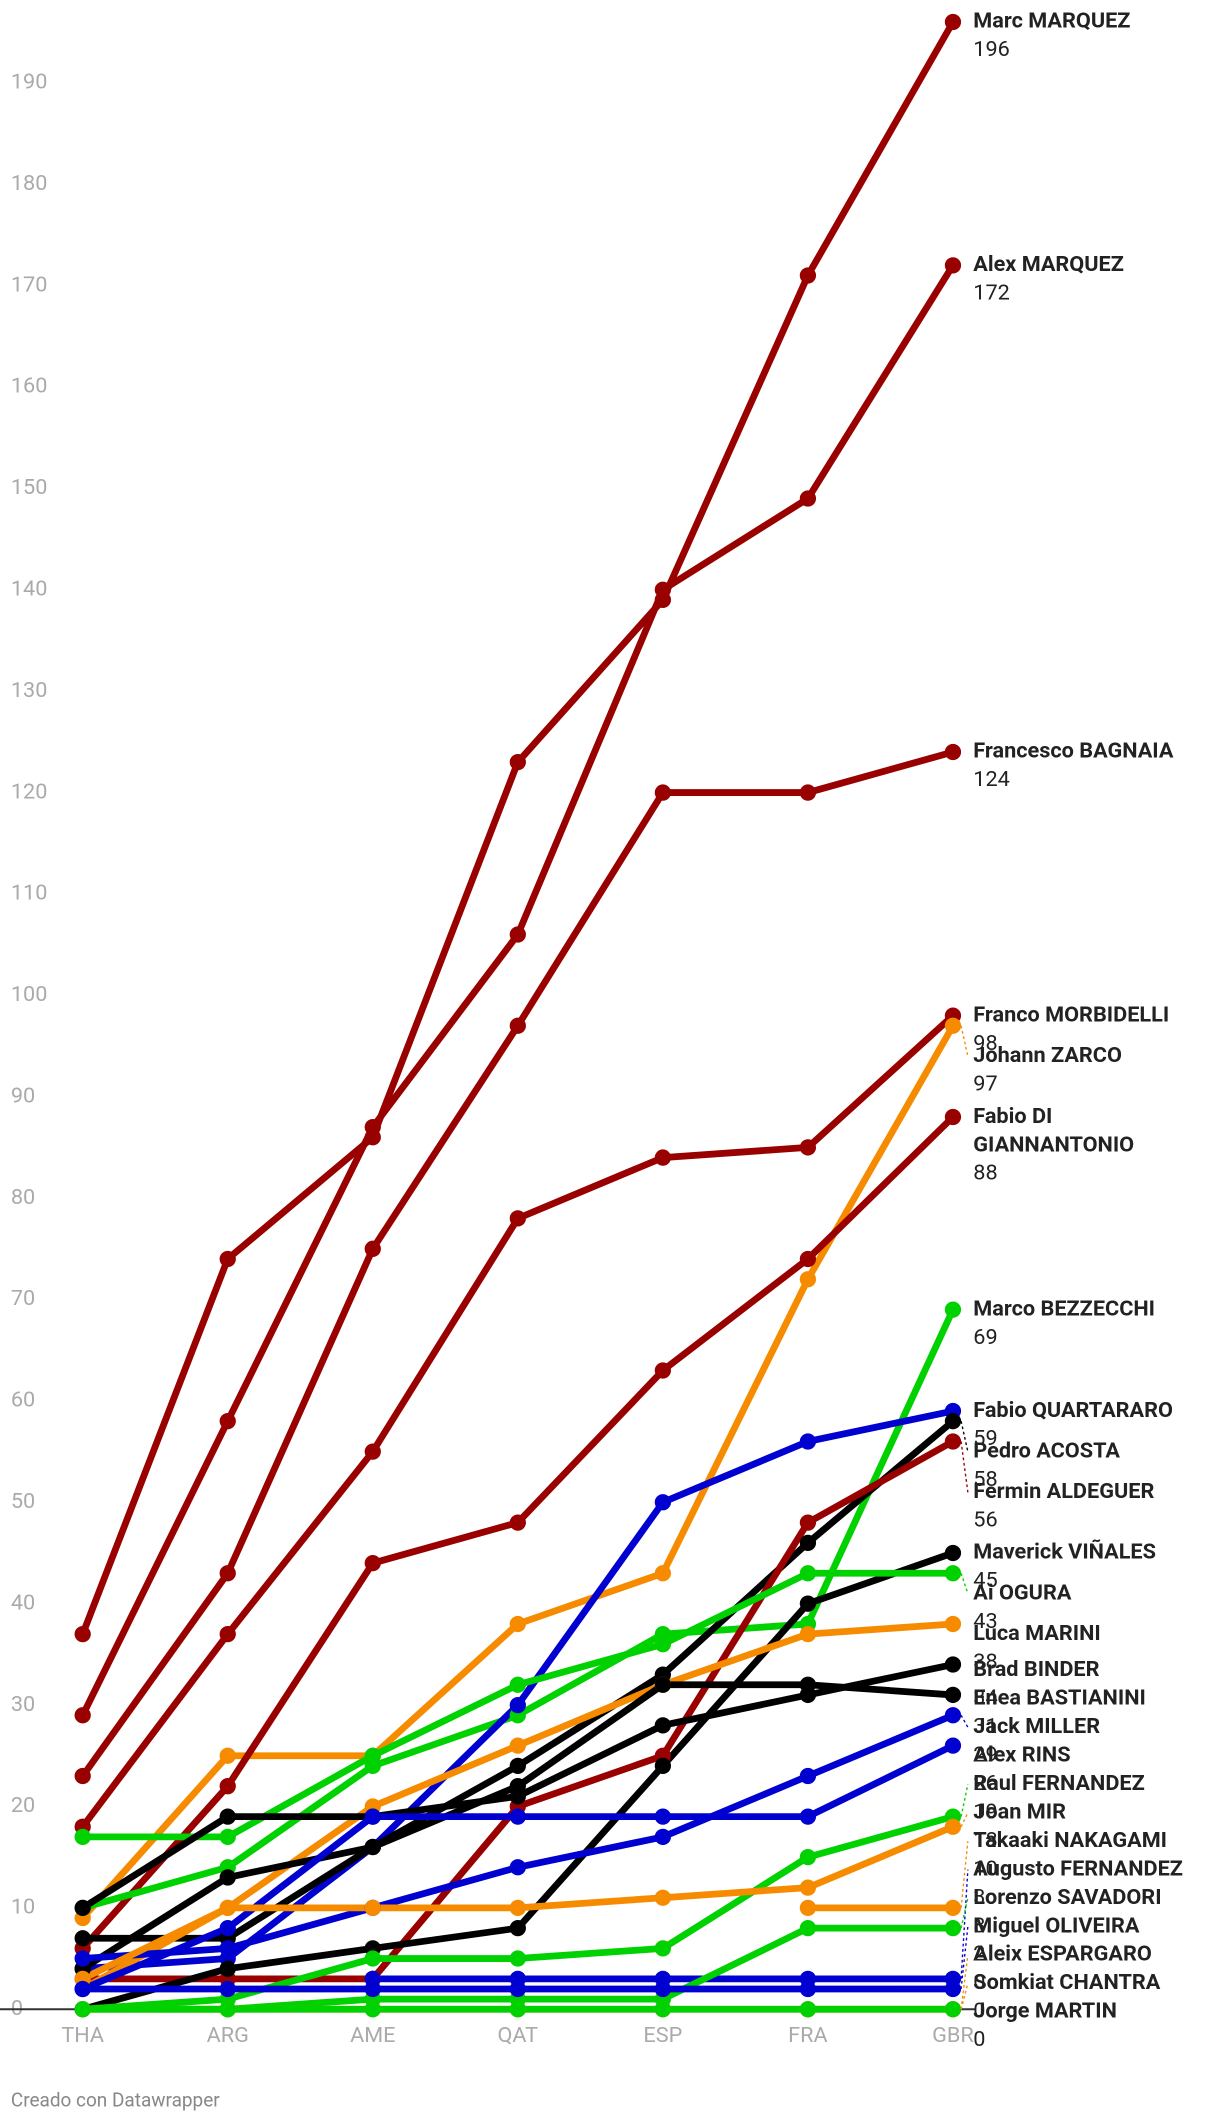  I want to click on series-value-label: 172, so click(991, 293).